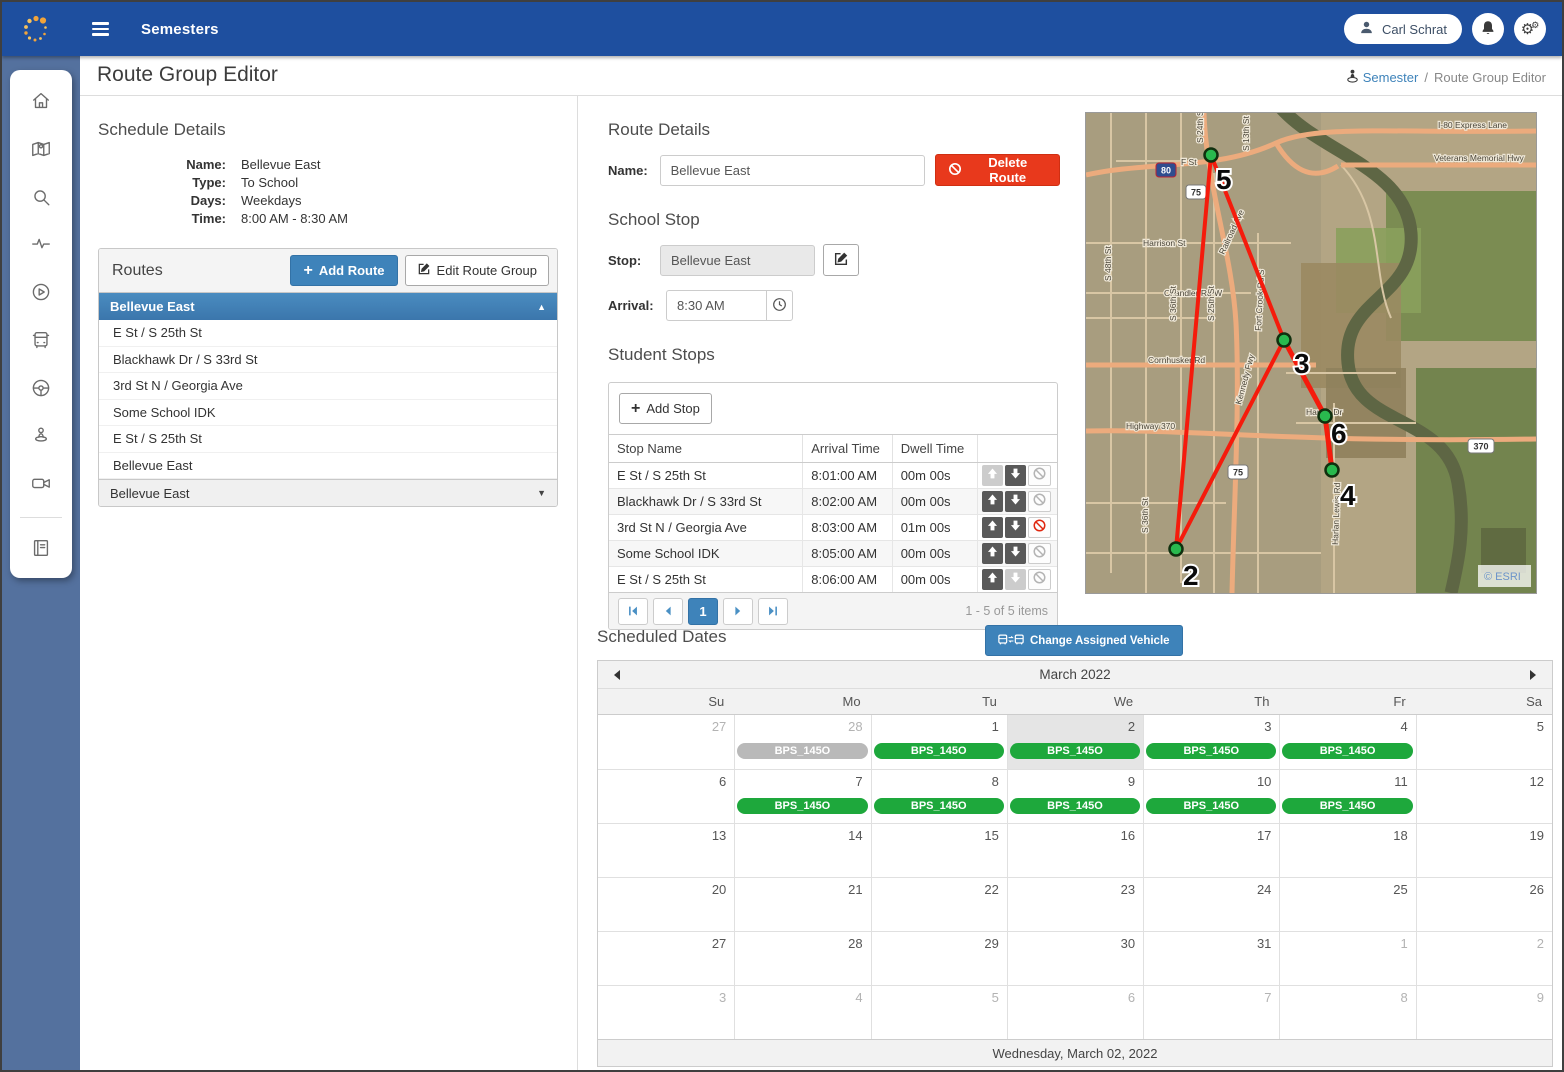 This screenshot has width=1564, height=1072. I want to click on prev-page-button, so click(668, 611).